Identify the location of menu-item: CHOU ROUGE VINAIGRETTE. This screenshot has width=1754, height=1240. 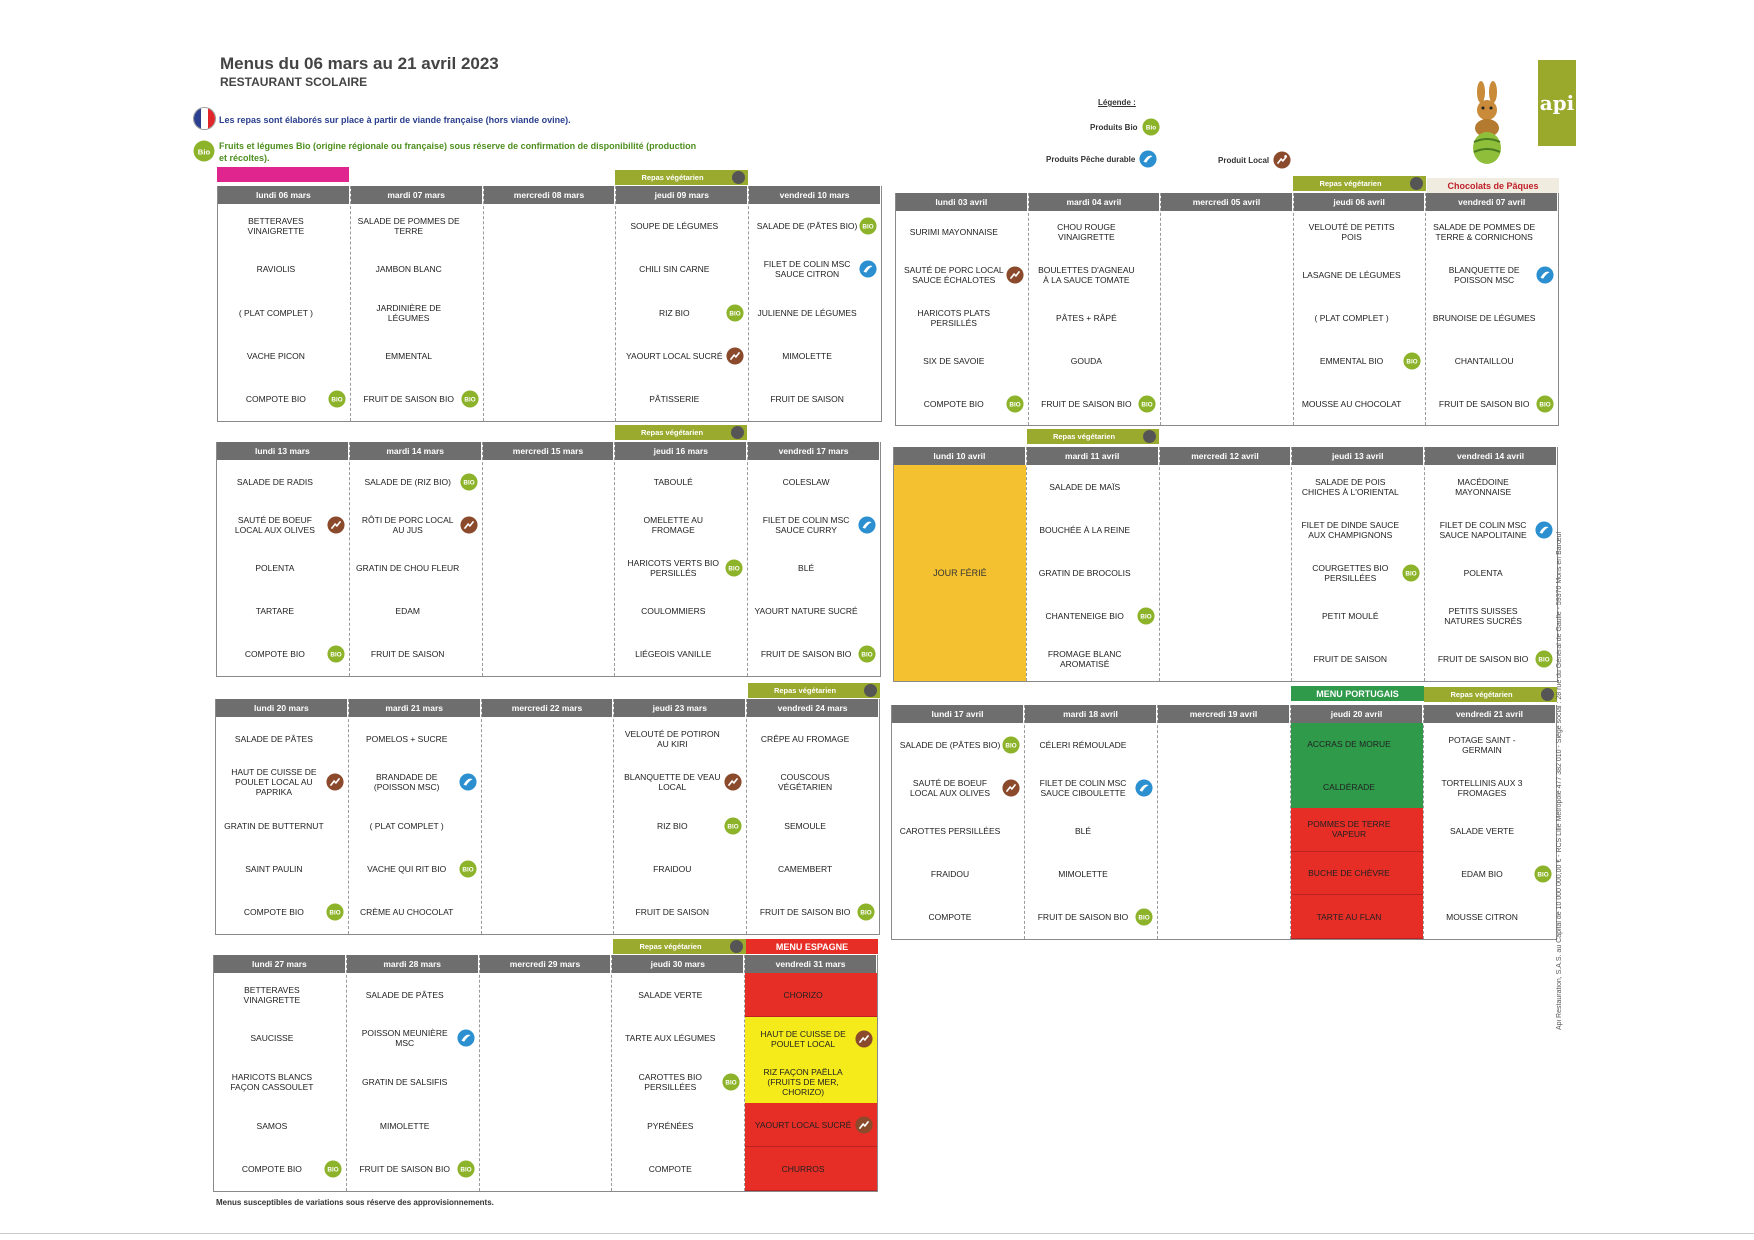
(1095, 232).